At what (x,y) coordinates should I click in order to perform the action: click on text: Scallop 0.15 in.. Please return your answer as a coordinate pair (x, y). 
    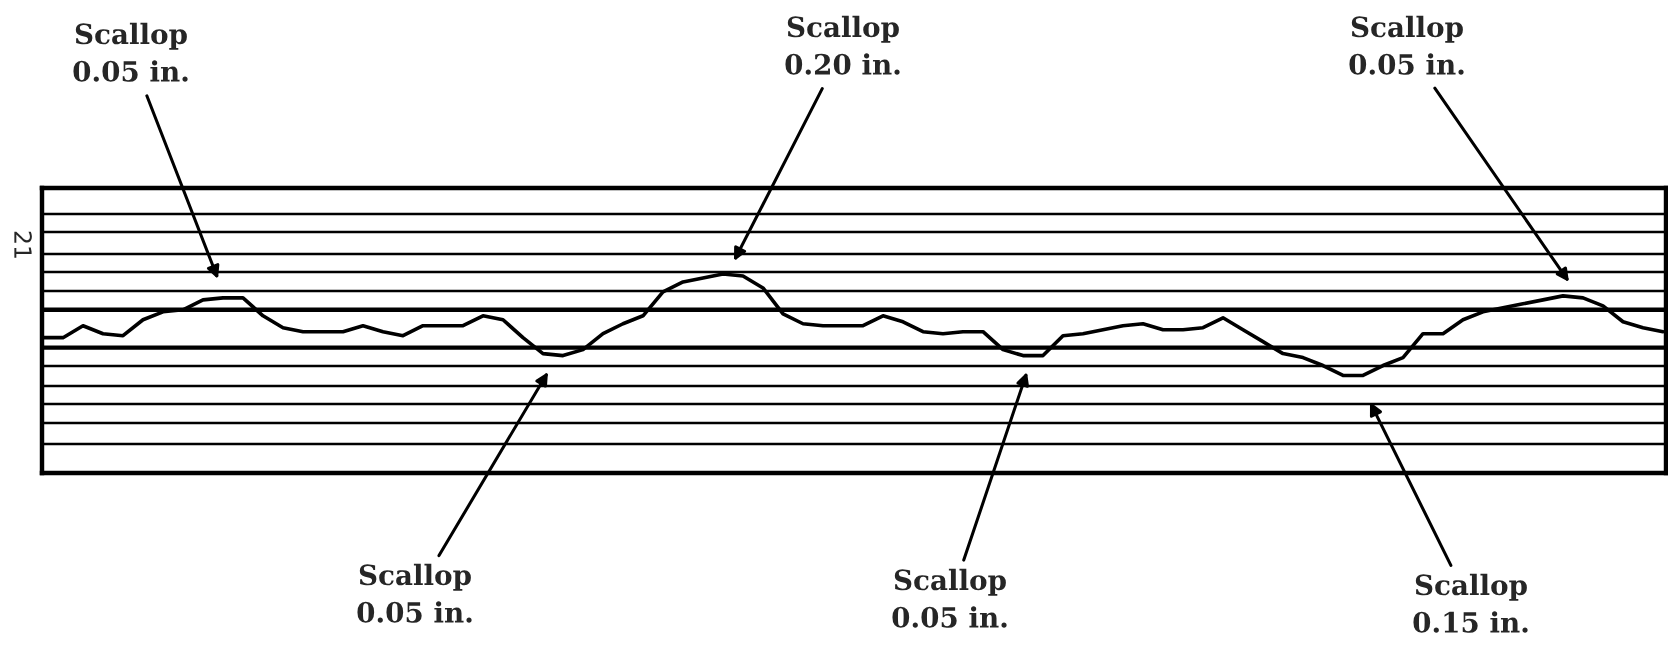
    Looking at the image, I should click on (1470, 603).